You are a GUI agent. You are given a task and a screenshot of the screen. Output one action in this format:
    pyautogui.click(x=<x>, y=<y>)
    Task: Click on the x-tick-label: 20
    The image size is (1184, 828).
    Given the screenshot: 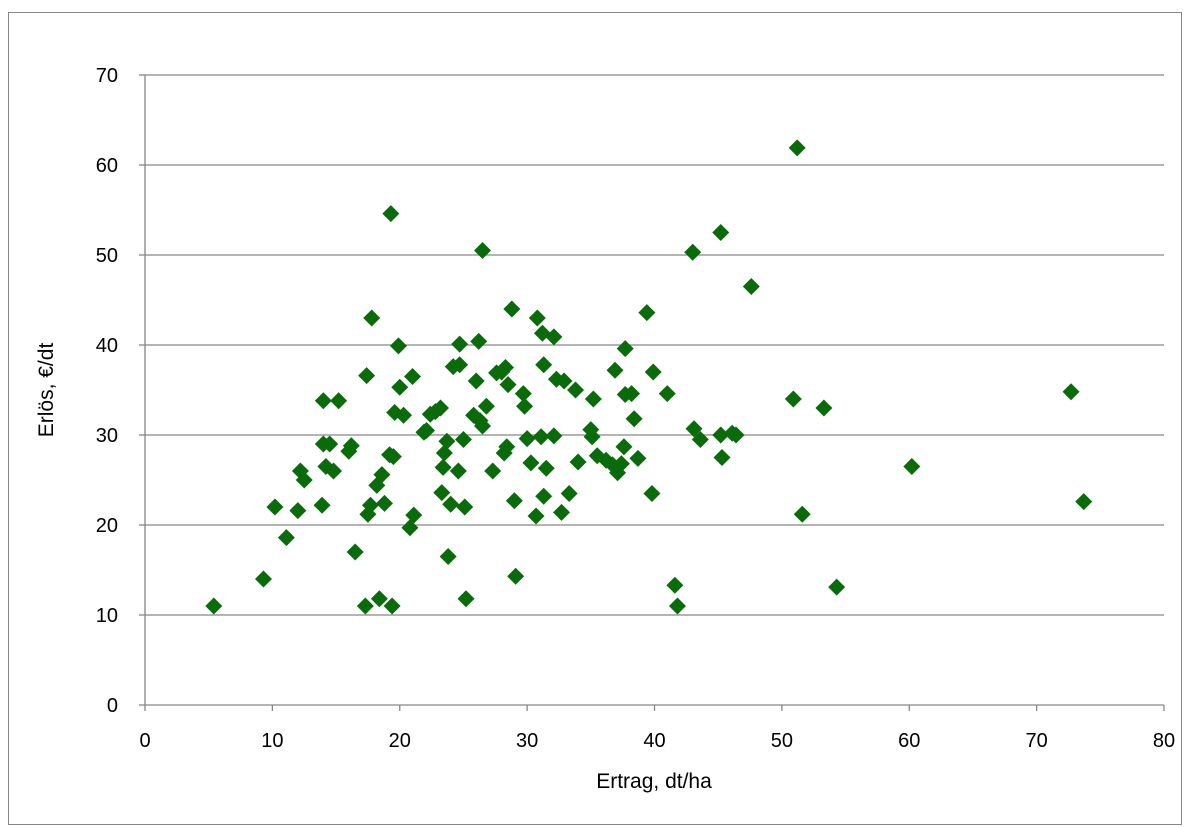 What is the action you would take?
    pyautogui.click(x=400, y=741)
    